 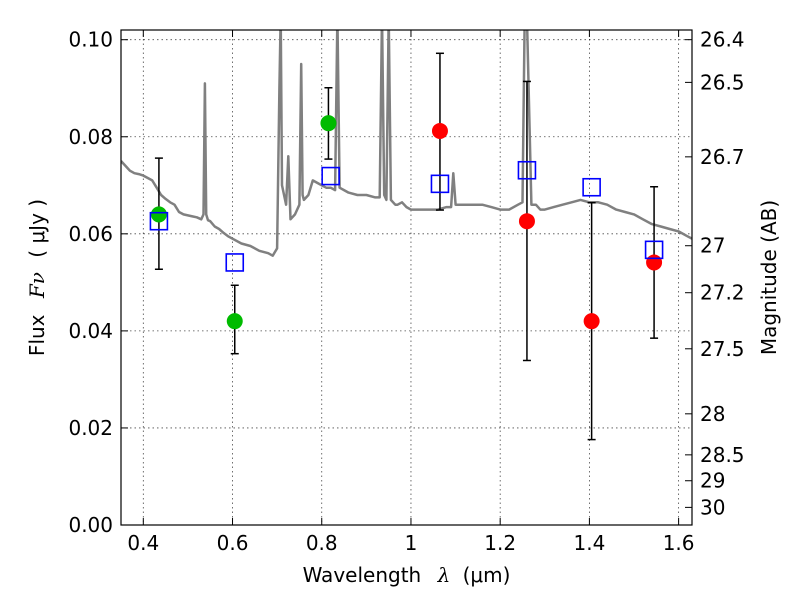 I want to click on y2-tick-label: 30, so click(x=712, y=507).